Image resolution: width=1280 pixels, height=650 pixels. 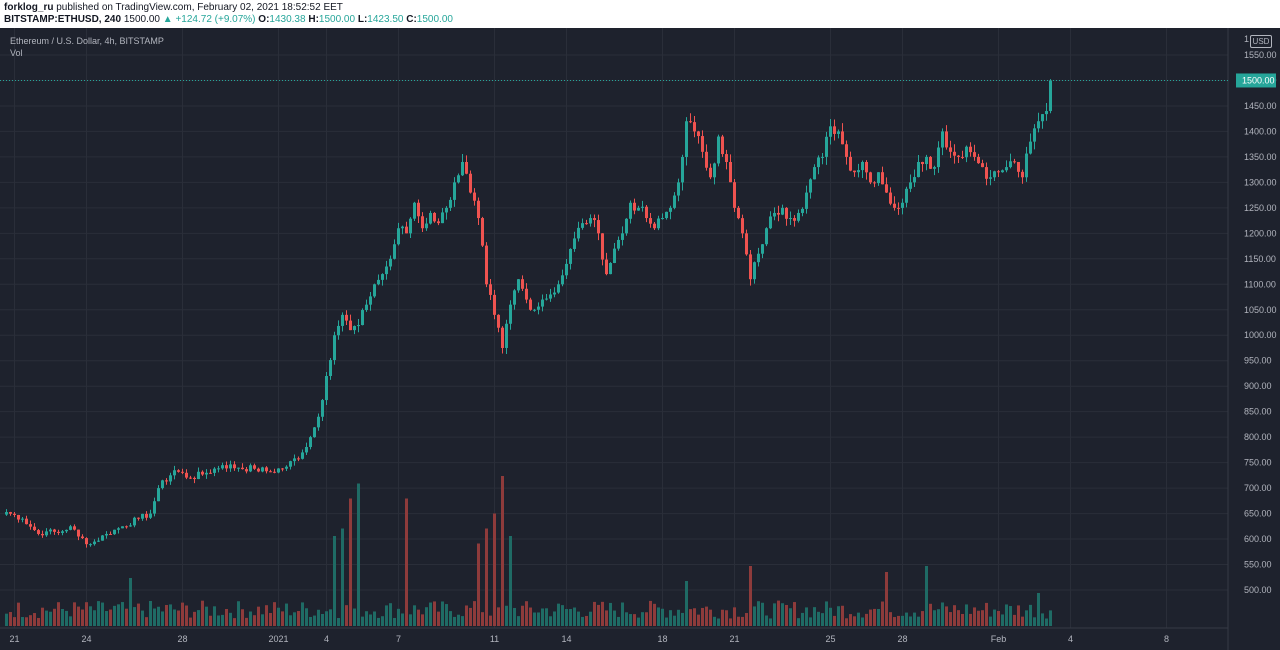 What do you see at coordinates (29, 7) in the screenshot?
I see `author-name: forklog_ru` at bounding box center [29, 7].